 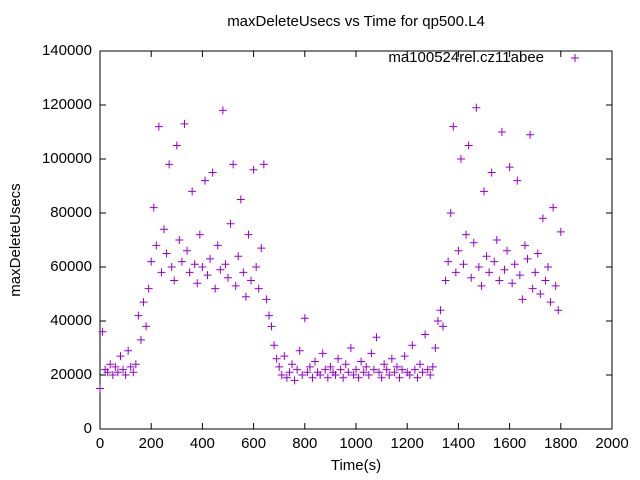 I want to click on y-tick-label: 60000, so click(x=71, y=266).